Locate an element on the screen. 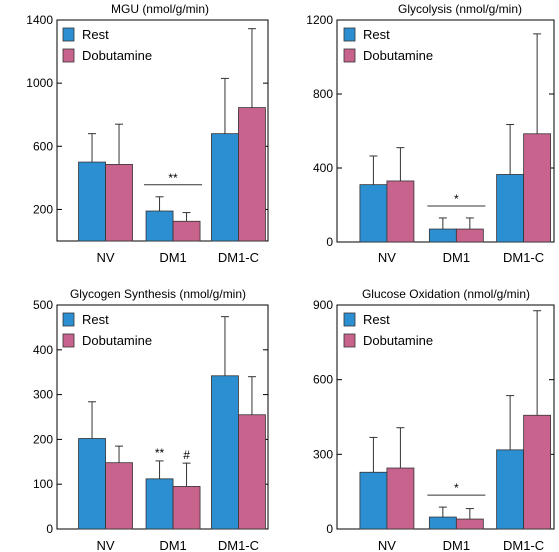  chart-title: Glycogen Synthesis (nmol/g/min) is located at coordinates (158, 294).